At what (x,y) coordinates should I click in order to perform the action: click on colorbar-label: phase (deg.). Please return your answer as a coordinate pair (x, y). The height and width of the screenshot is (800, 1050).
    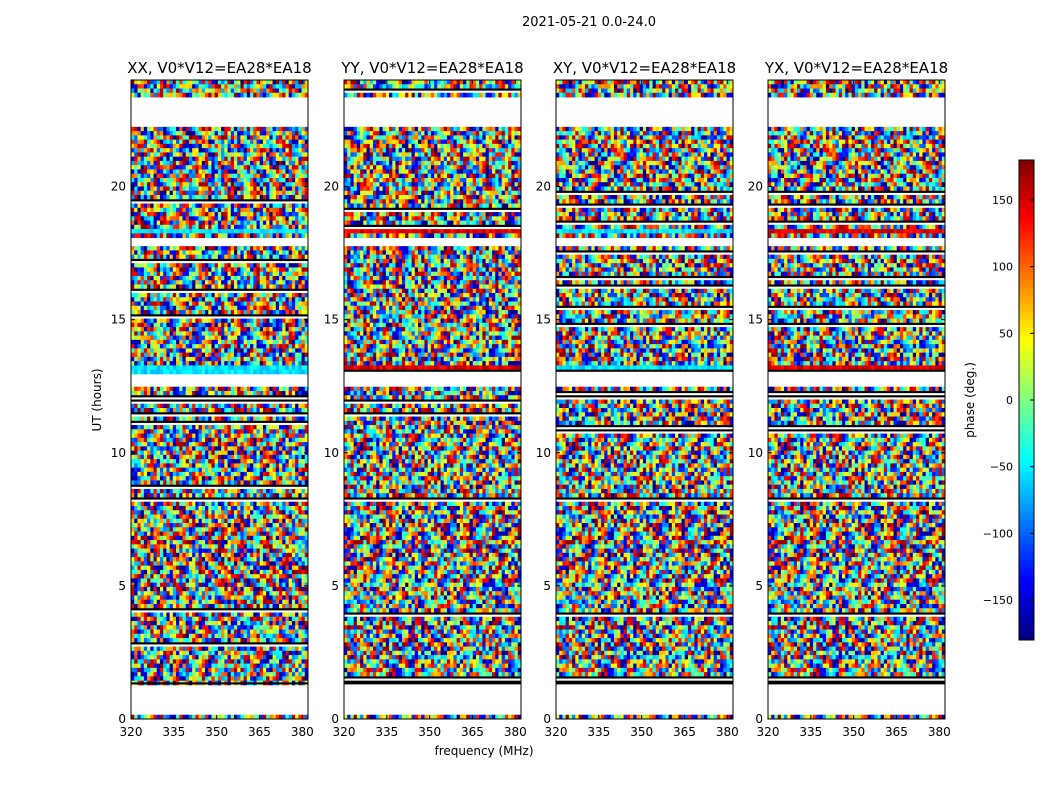
    Looking at the image, I should click on (970, 400).